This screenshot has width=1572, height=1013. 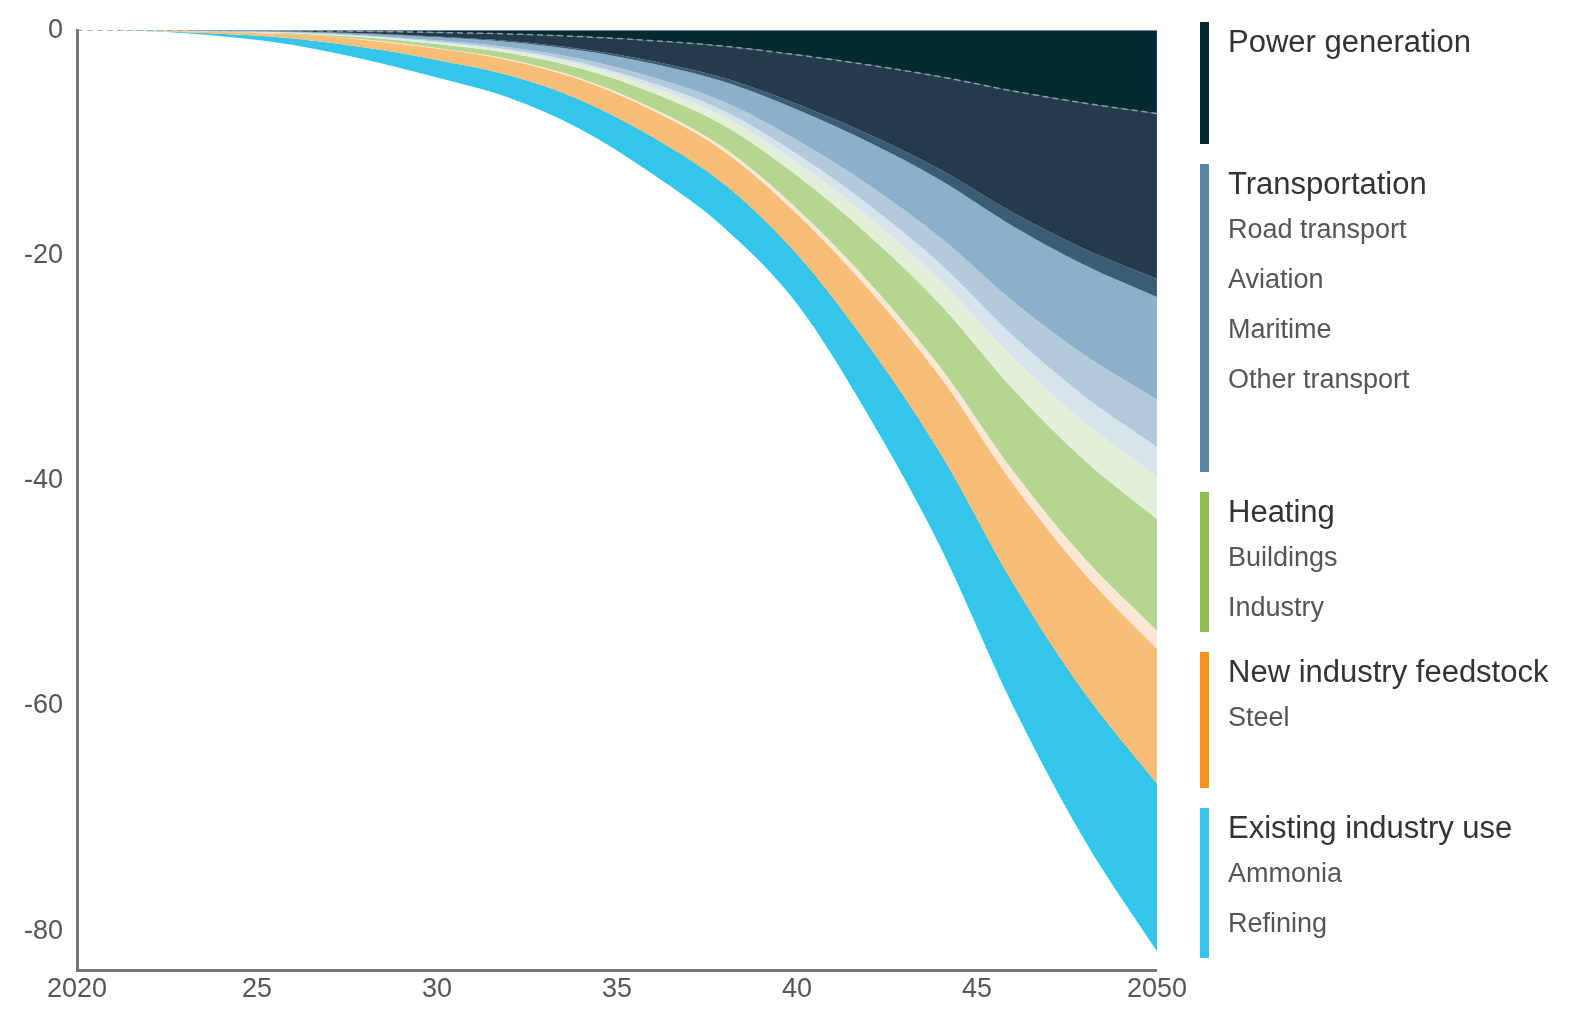 I want to click on x-tick-label: 25, so click(x=257, y=988).